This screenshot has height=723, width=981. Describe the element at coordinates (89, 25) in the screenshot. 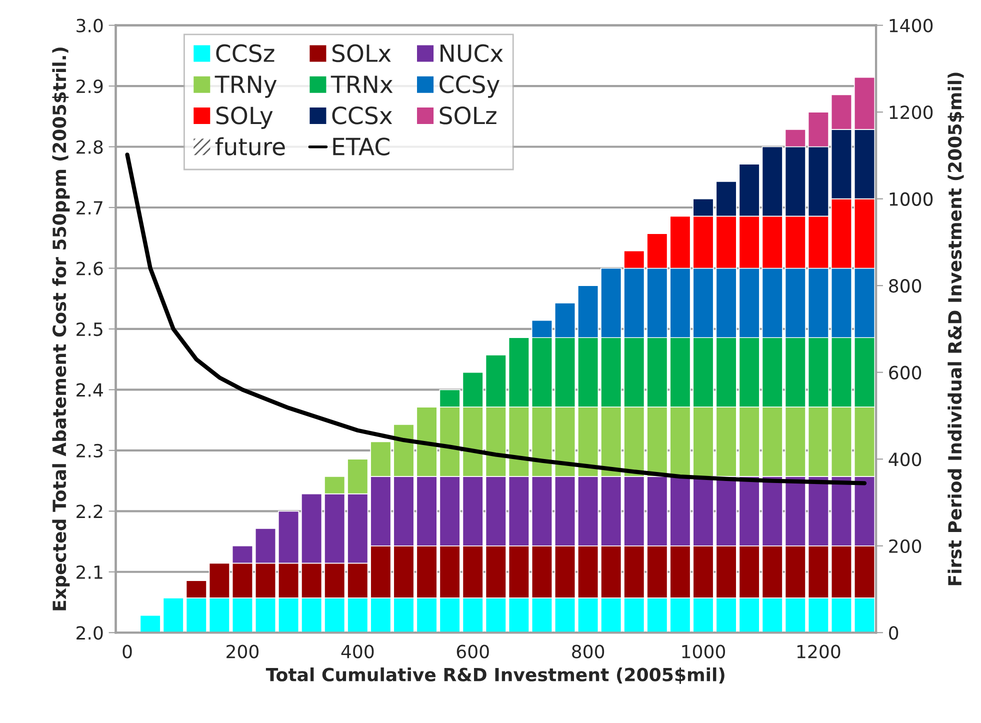

I see `y-tick-label: 3.0` at that location.